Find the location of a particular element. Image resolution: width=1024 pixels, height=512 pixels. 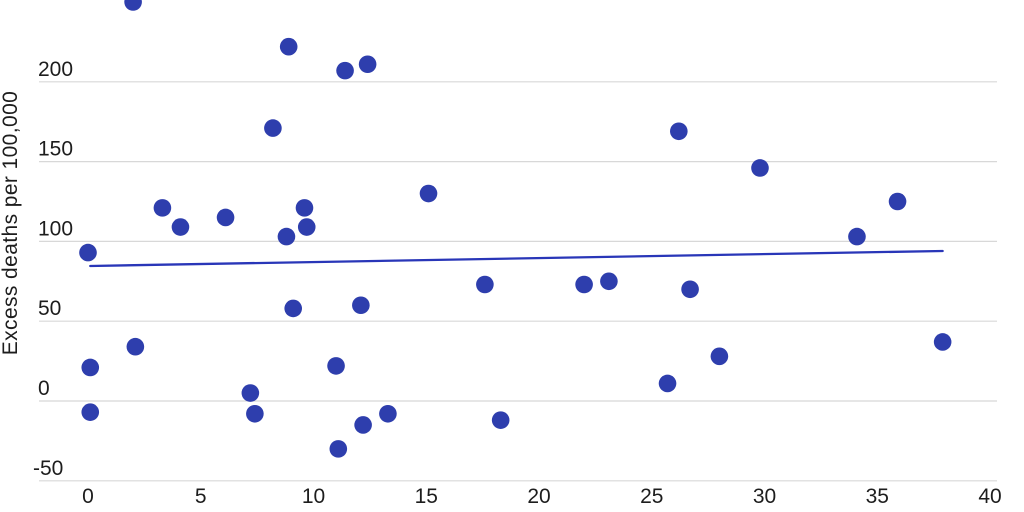

x-tick-label: 0 is located at coordinates (88, 496).